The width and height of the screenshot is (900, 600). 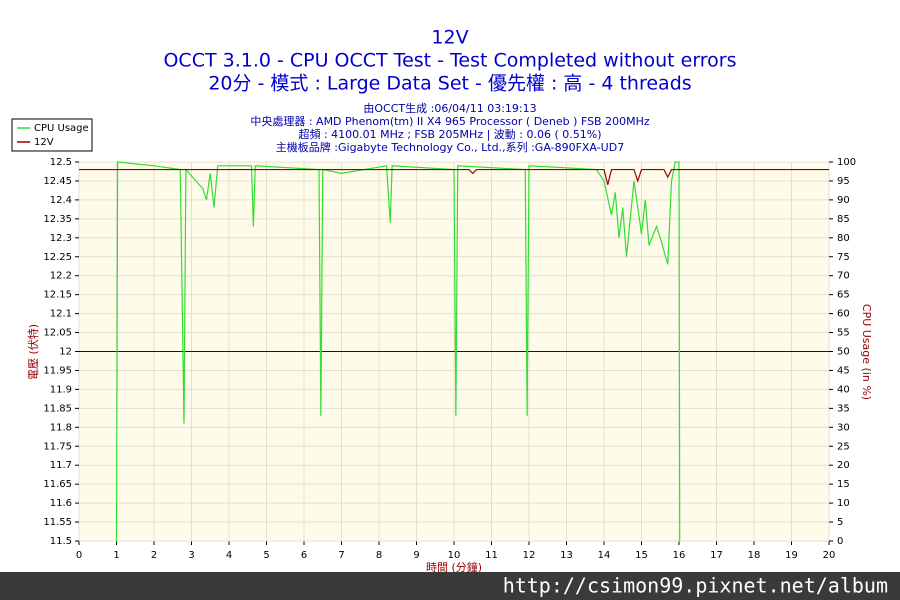 What do you see at coordinates (843, 465) in the screenshot?
I see `y2-tick-label: 20` at bounding box center [843, 465].